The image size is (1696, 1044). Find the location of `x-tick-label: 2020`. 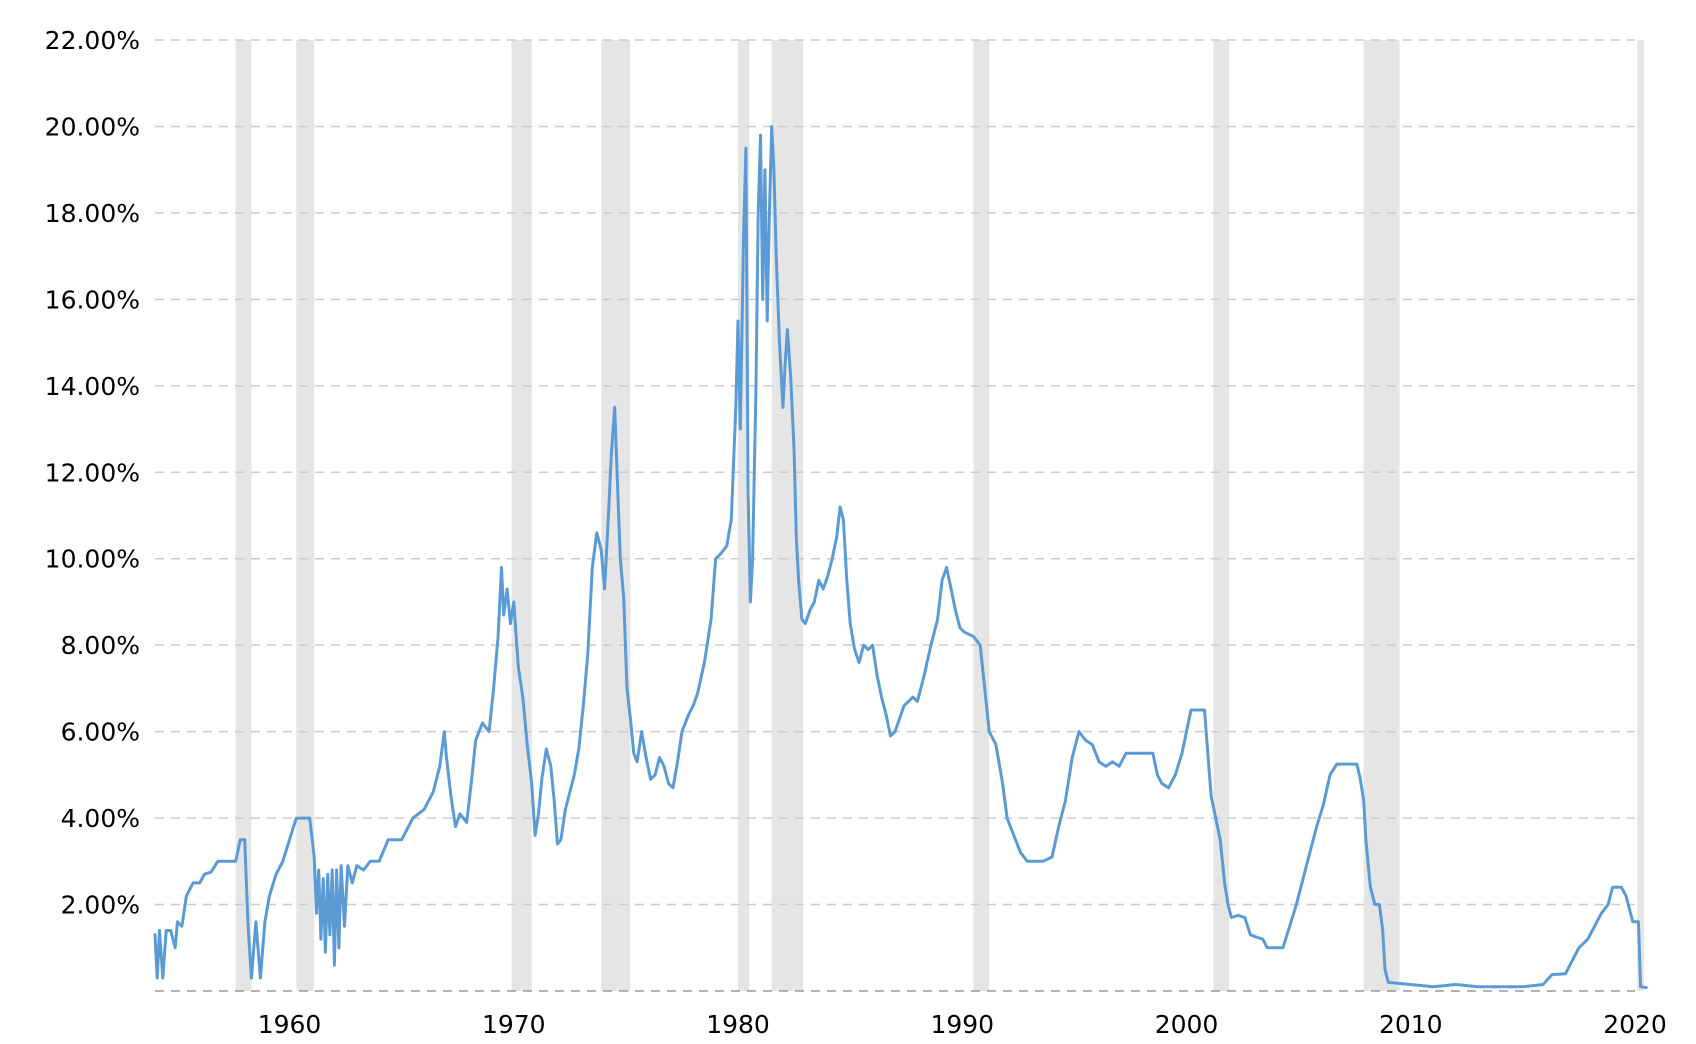

x-tick-label: 2020 is located at coordinates (1635, 1024).